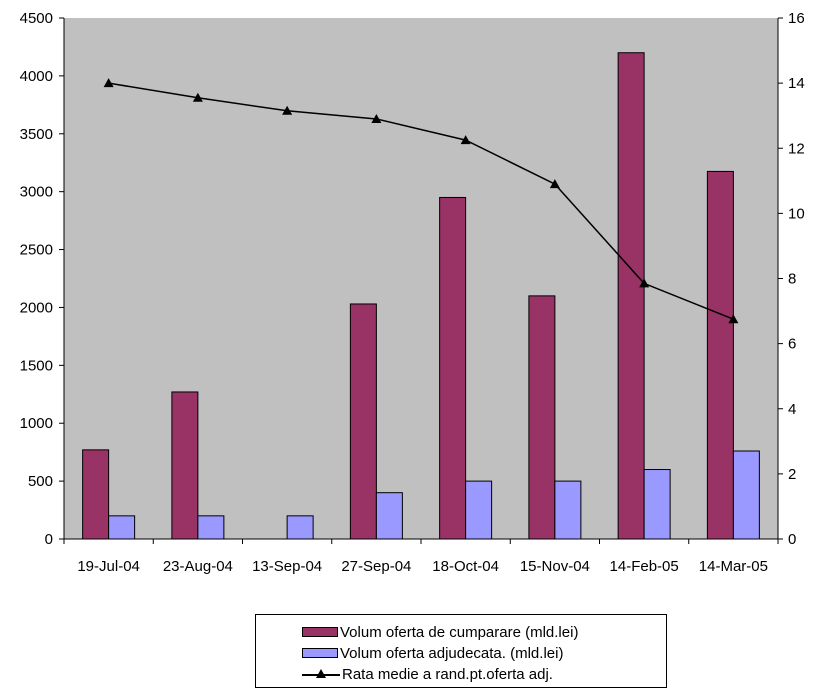  Describe the element at coordinates (796, 148) in the screenshot. I see `y-right-tick-label: 12` at that location.